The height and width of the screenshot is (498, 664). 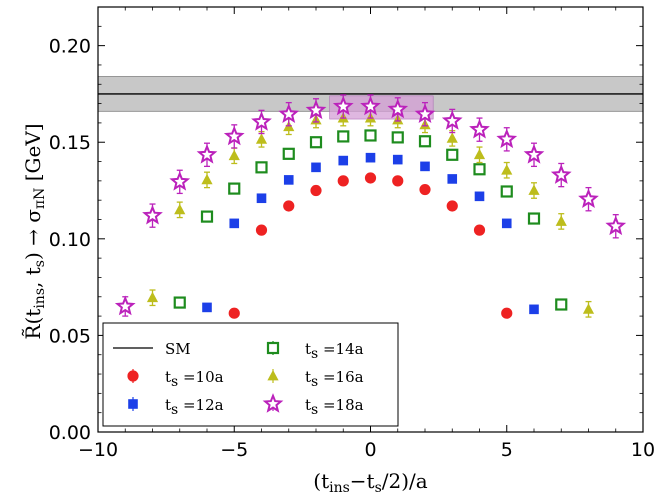 I want to click on y-tick-label: 0.00, so click(x=70, y=433).